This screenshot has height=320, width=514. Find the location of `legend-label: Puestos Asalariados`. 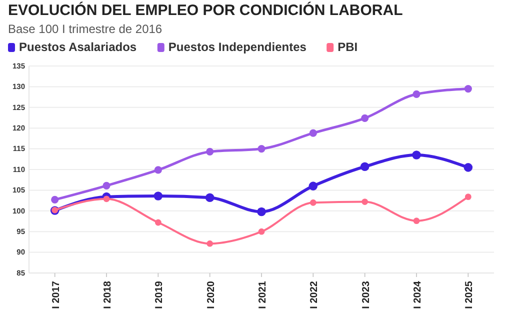

legend-label: Puestos Asalariados is located at coordinates (78, 47).